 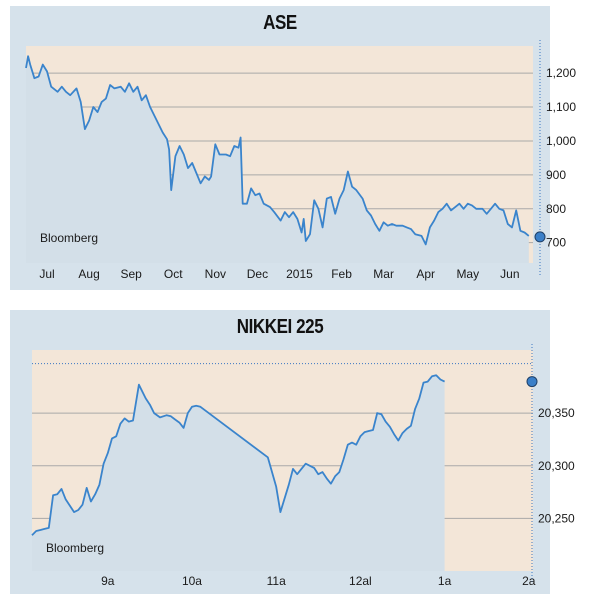 What do you see at coordinates (561, 141) in the screenshot?
I see `chart-0-y-tick-label: 1,000` at bounding box center [561, 141].